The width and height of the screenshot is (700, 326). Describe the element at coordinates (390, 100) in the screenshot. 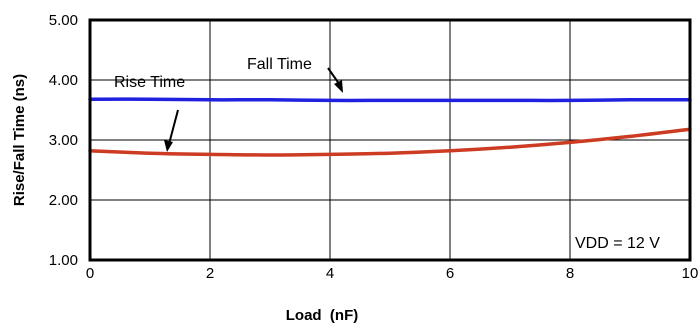

I see `fall-time-line` at that location.